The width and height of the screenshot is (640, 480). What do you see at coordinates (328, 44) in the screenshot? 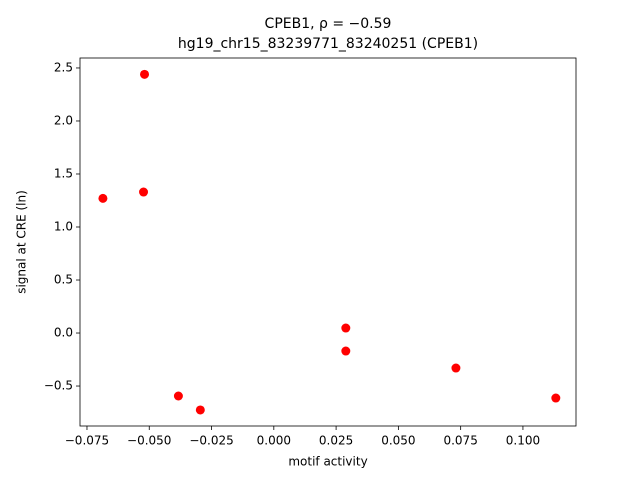
I see `chart-subtitle: hg19_chr15_83239771_83240251 (CPEB1)` at bounding box center [328, 44].